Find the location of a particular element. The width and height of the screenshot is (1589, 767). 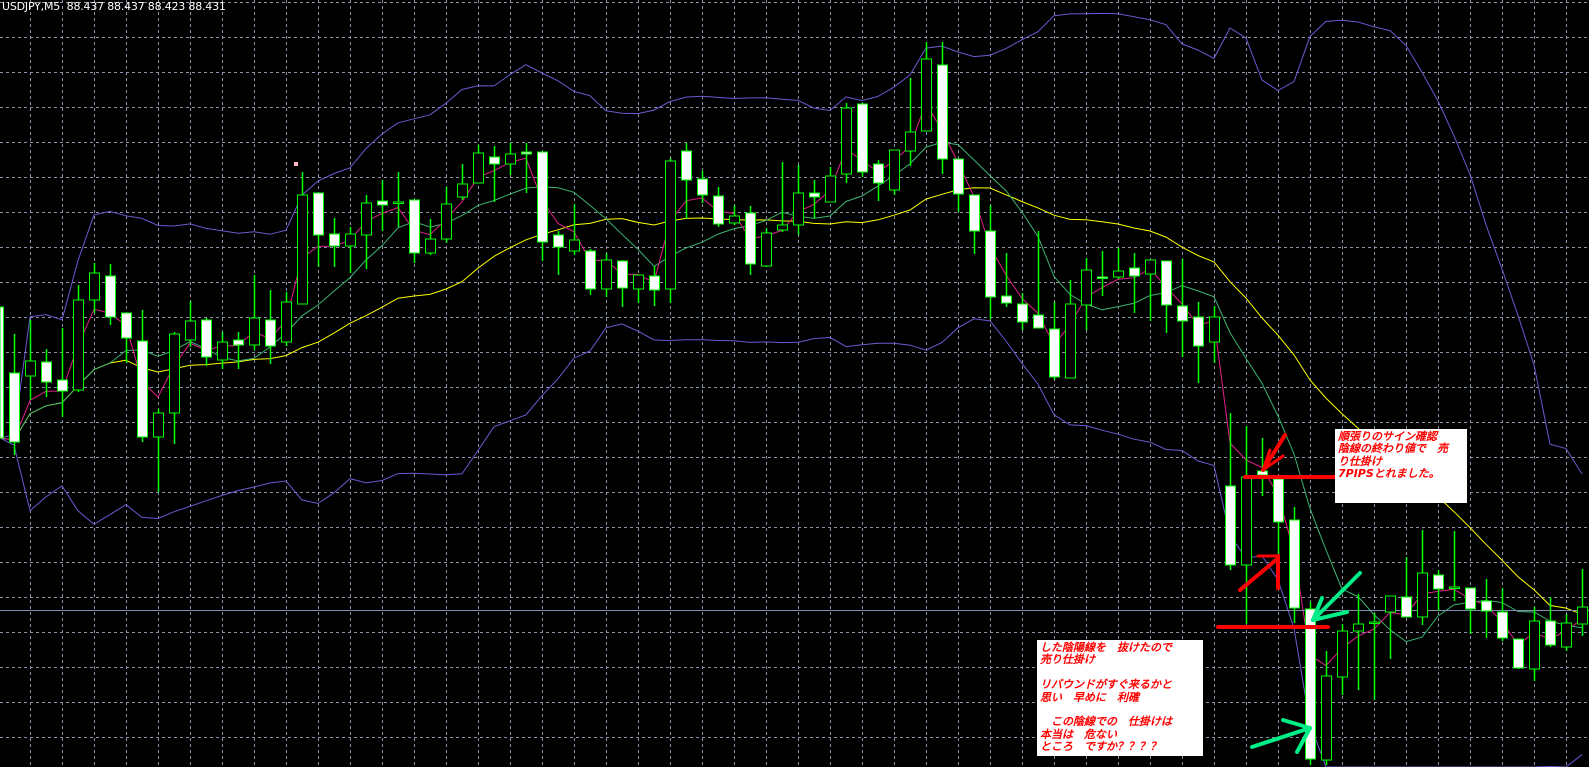

red-arrow-down-icon is located at coordinates (1274, 452).